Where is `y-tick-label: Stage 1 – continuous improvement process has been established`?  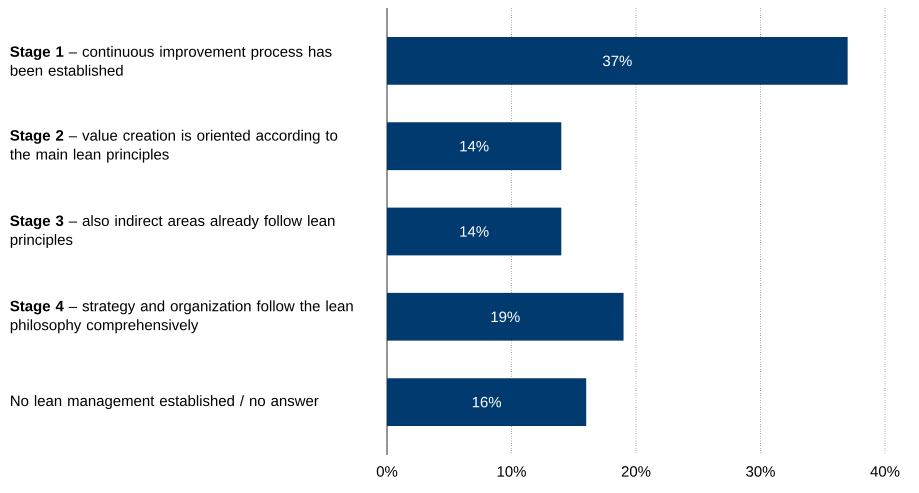
y-tick-label: Stage 1 – continuous improvement process has been established is located at coordinates (171, 61).